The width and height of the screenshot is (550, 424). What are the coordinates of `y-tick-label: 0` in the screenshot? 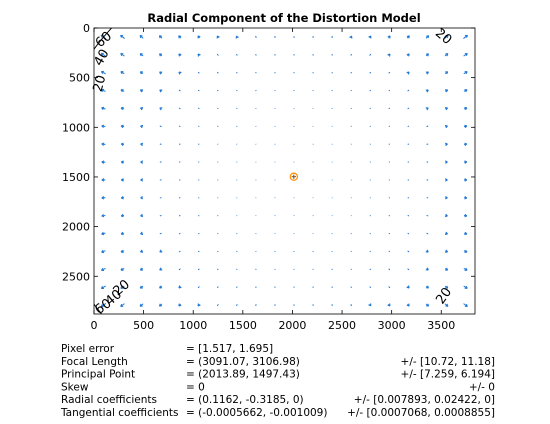 It's located at (86, 28).